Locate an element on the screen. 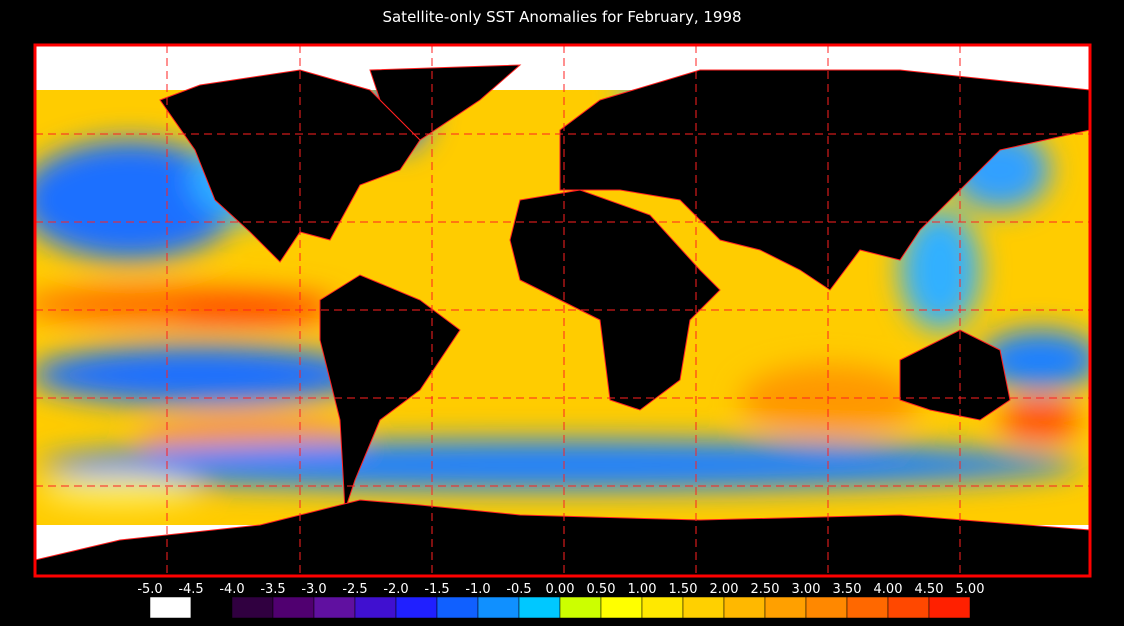  colorbar-tick-label: -1.0 is located at coordinates (477, 589).